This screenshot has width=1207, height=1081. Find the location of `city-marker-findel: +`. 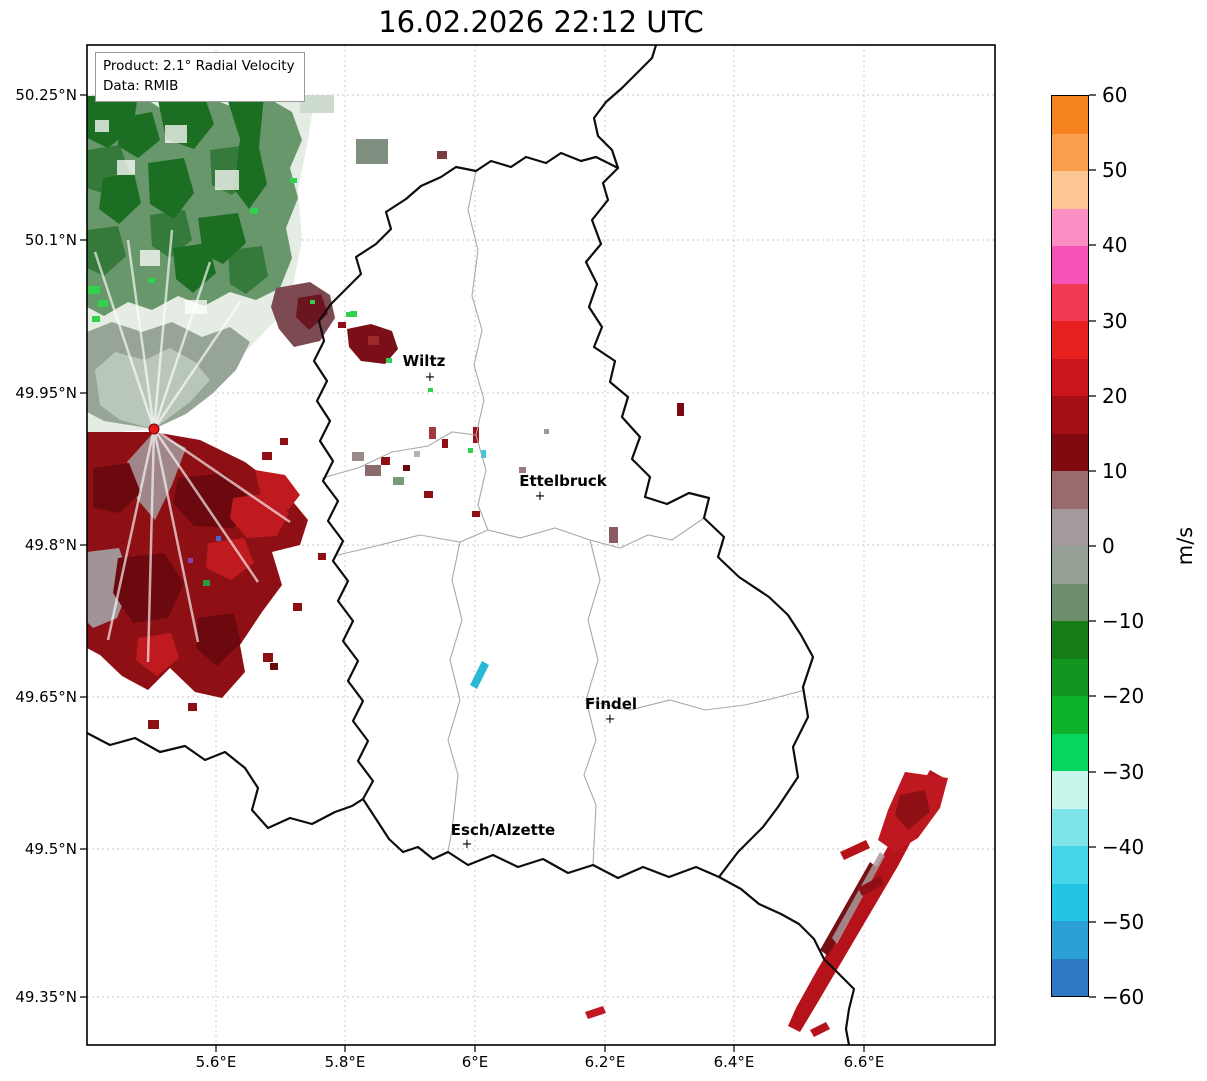

city-marker-findel: + is located at coordinates (610, 719).